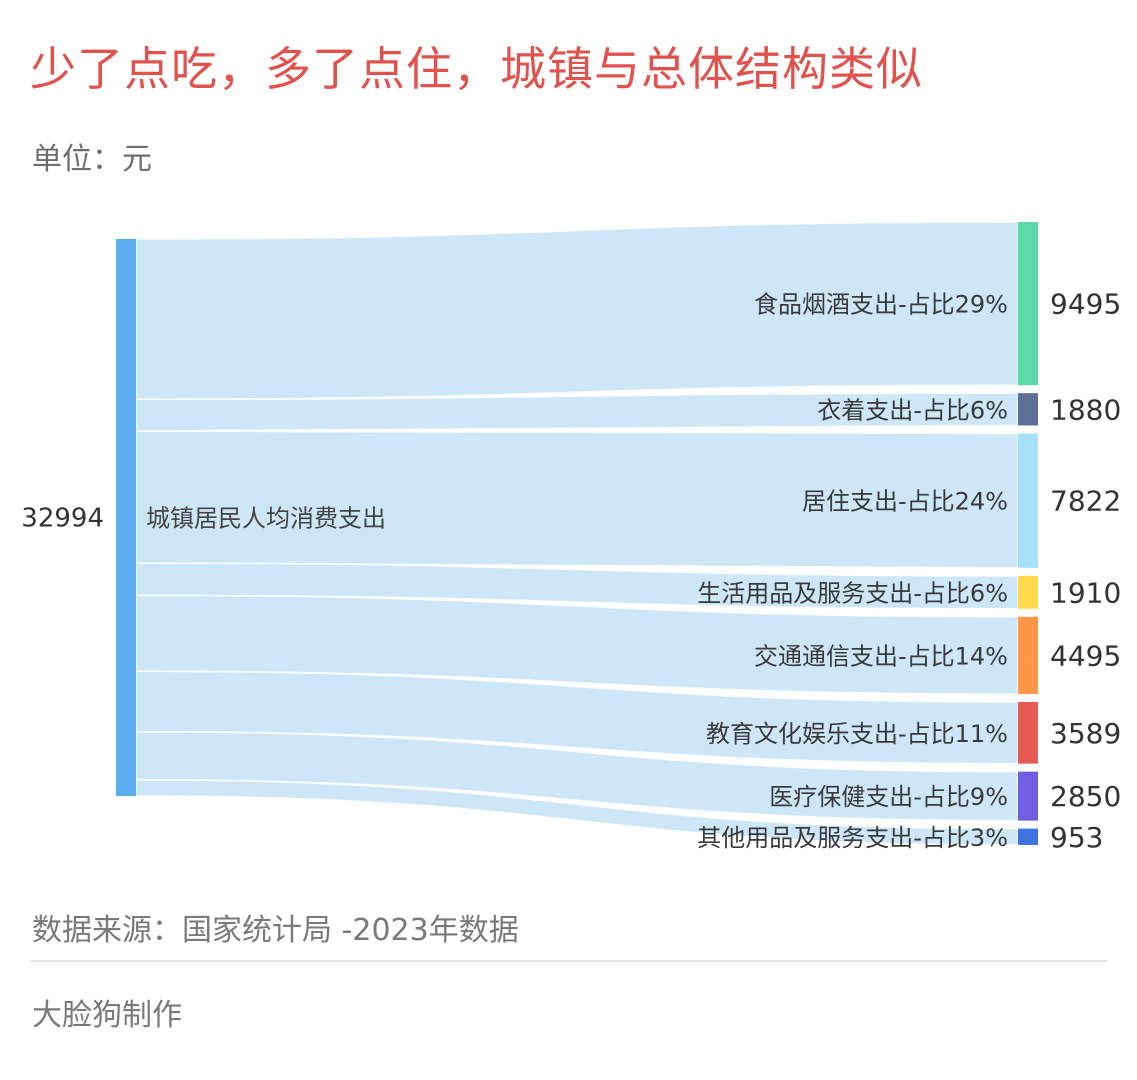 Image resolution: width=1137 pixels, height=1080 pixels. I want to click on source-name-label: 城镇居民人均消费支出, so click(266, 519).